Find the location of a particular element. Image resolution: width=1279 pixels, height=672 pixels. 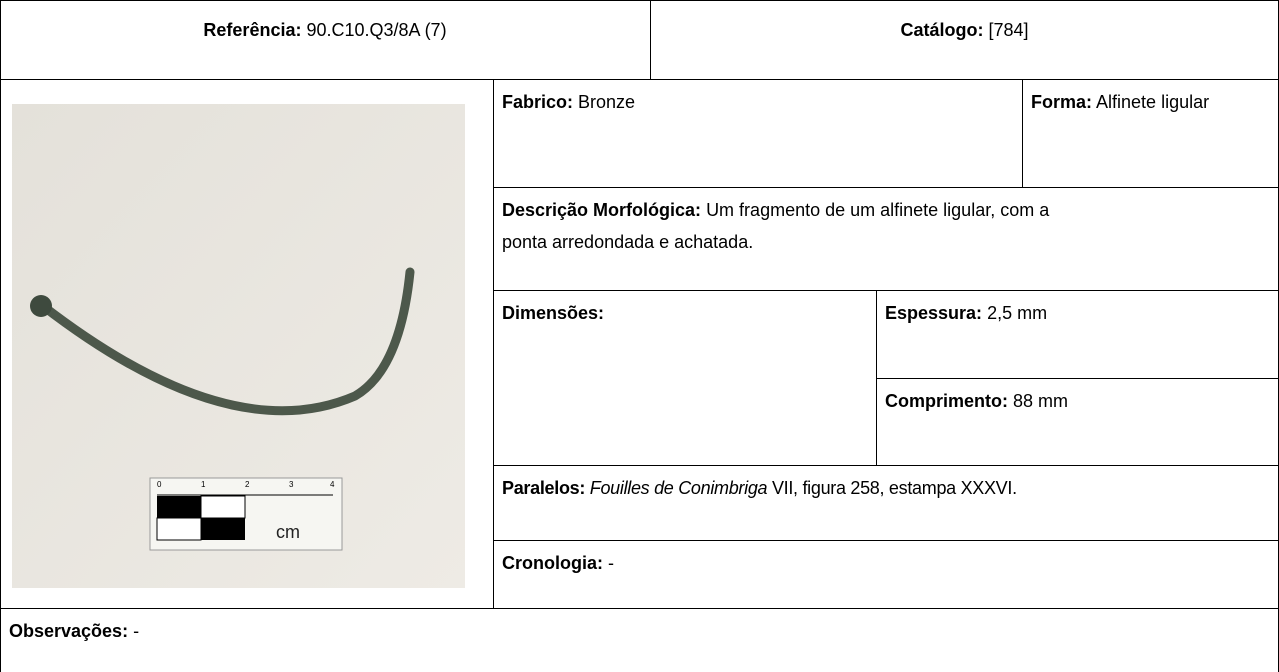

form: Forma: Alfinete ligular is located at coordinates (1138, 102).